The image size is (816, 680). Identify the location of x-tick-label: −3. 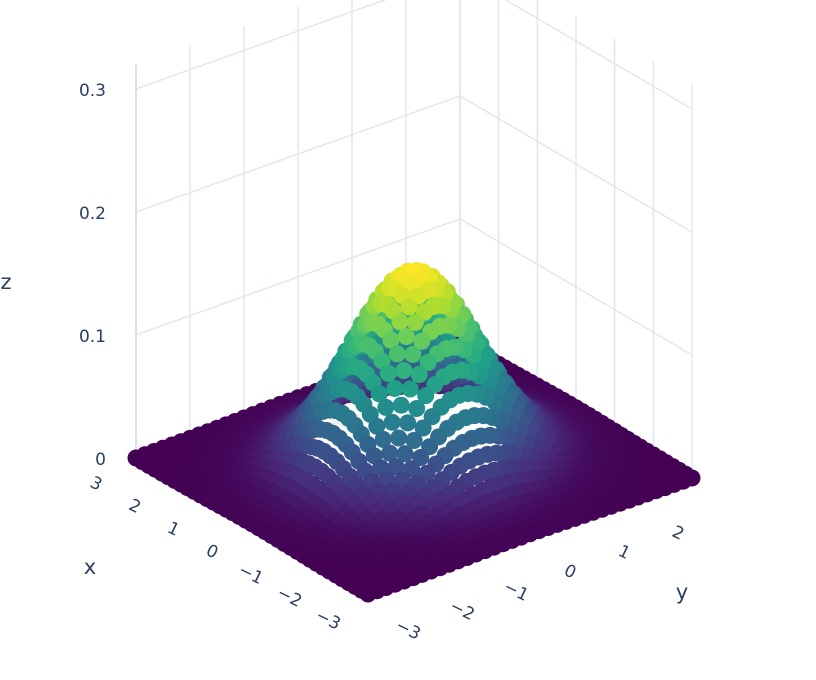
(327, 620).